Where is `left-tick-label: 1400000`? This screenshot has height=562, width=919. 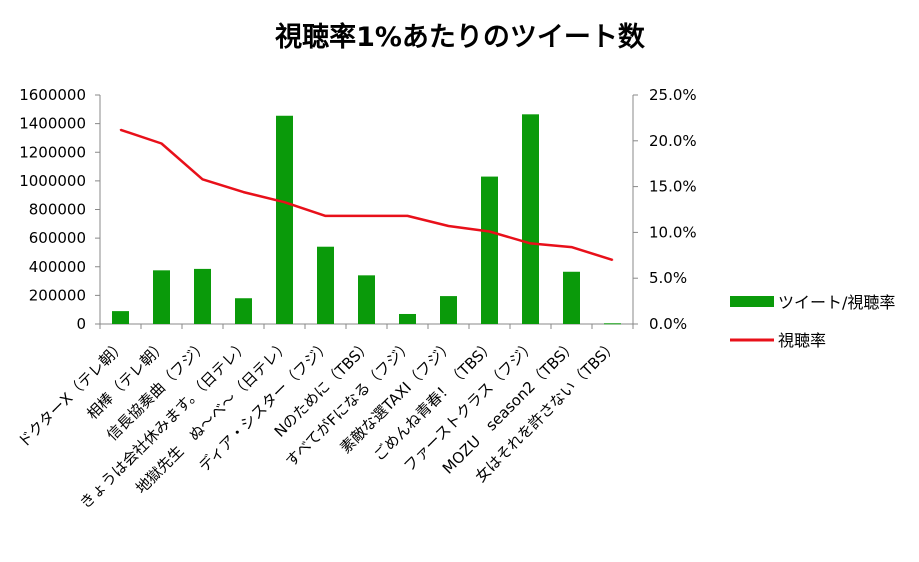 left-tick-label: 1400000 is located at coordinates (52, 124).